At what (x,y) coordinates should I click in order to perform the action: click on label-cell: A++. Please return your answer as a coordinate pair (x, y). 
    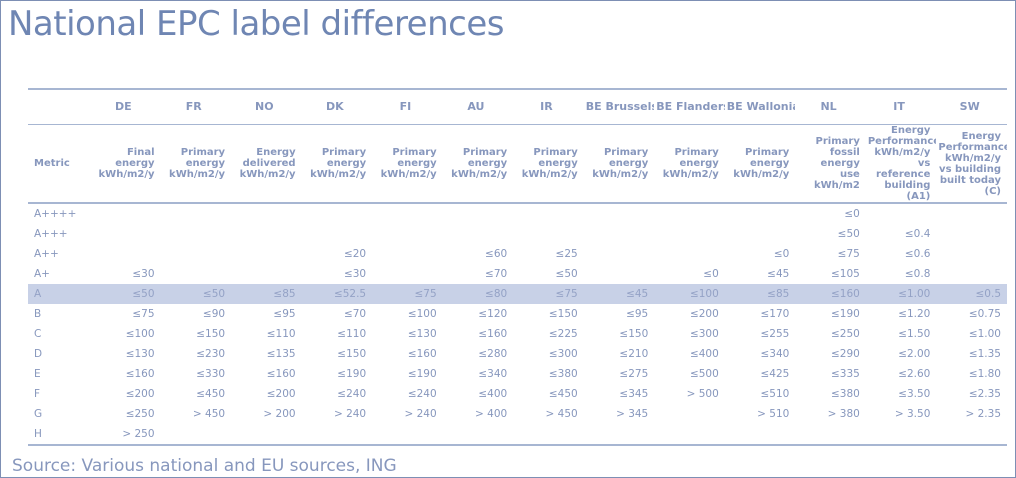
    Looking at the image, I should click on (46, 254).